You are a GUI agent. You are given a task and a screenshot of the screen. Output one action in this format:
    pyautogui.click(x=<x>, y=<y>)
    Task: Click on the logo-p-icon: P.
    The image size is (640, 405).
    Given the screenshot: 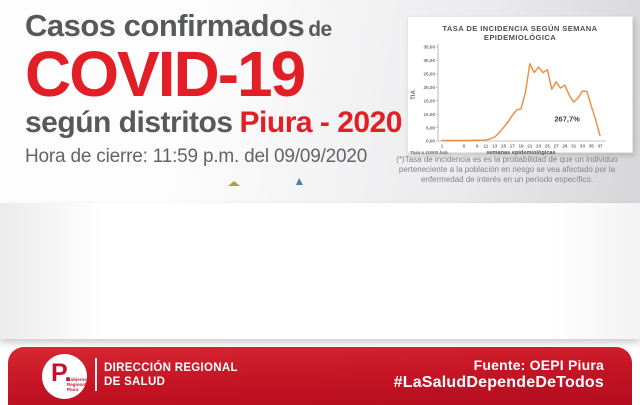 What is the action you would take?
    pyautogui.click(x=61, y=373)
    